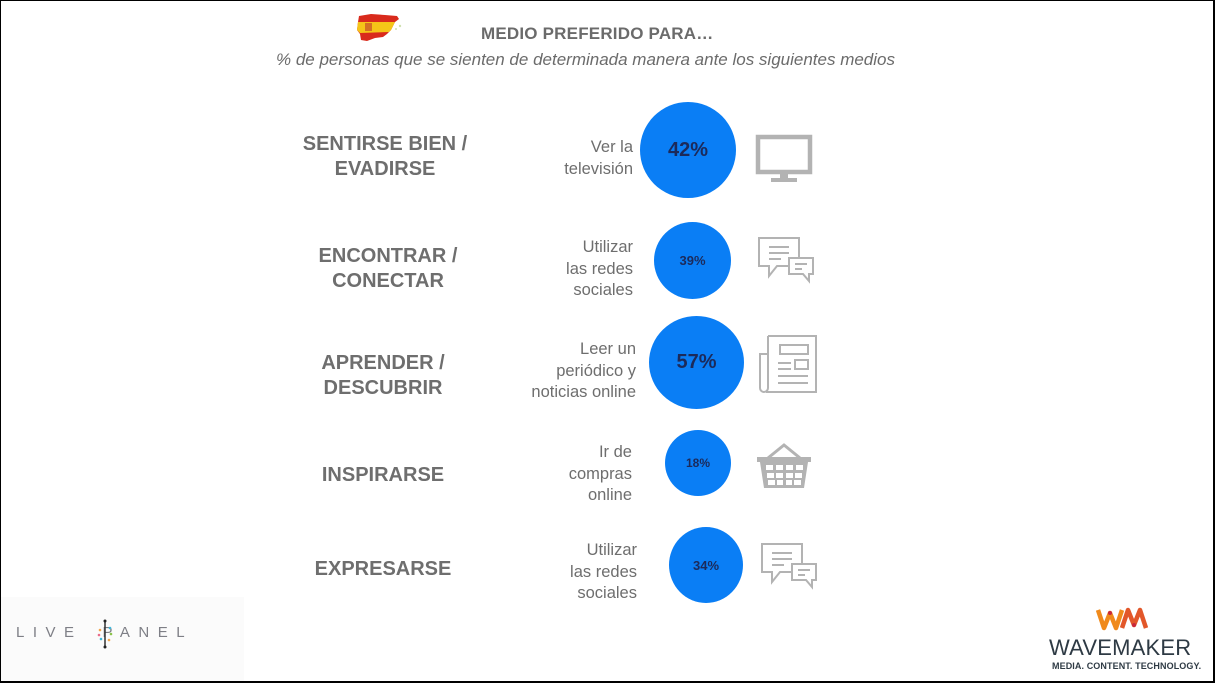  I want to click on need-label: ENCONTRAR / CONECTAR, so click(388, 268).